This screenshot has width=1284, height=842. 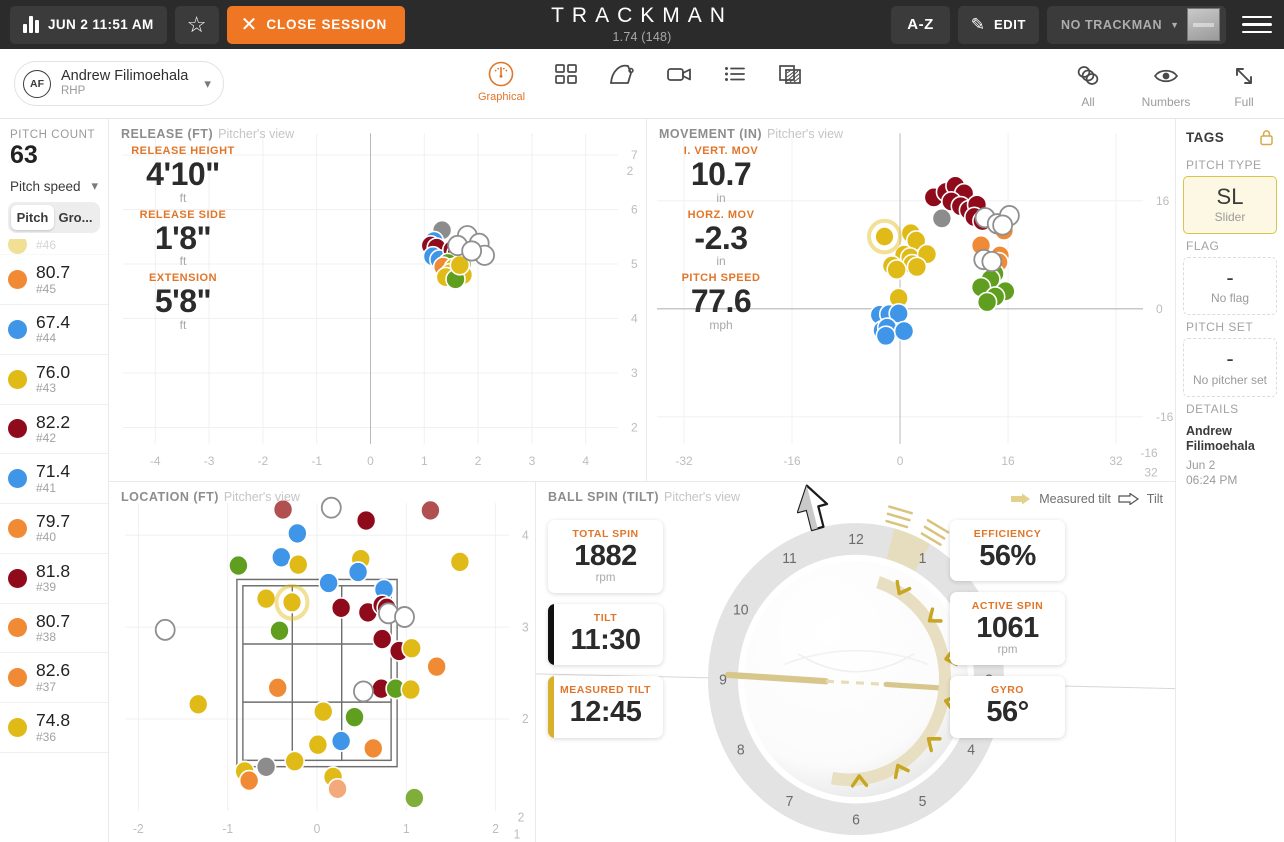 I want to click on tag-pitch-set: - No pitcher set, so click(x=1230, y=367).